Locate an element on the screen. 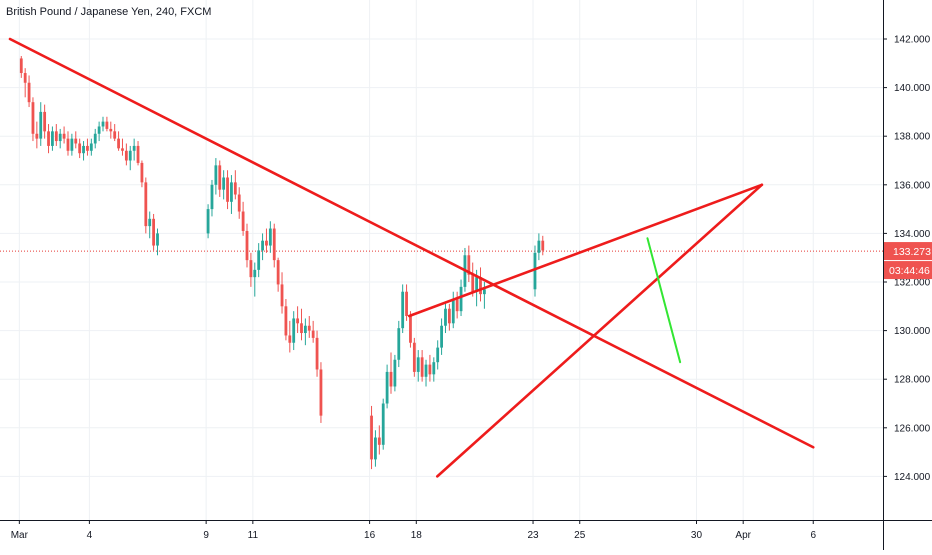  x-tick-label: 11 is located at coordinates (253, 535).